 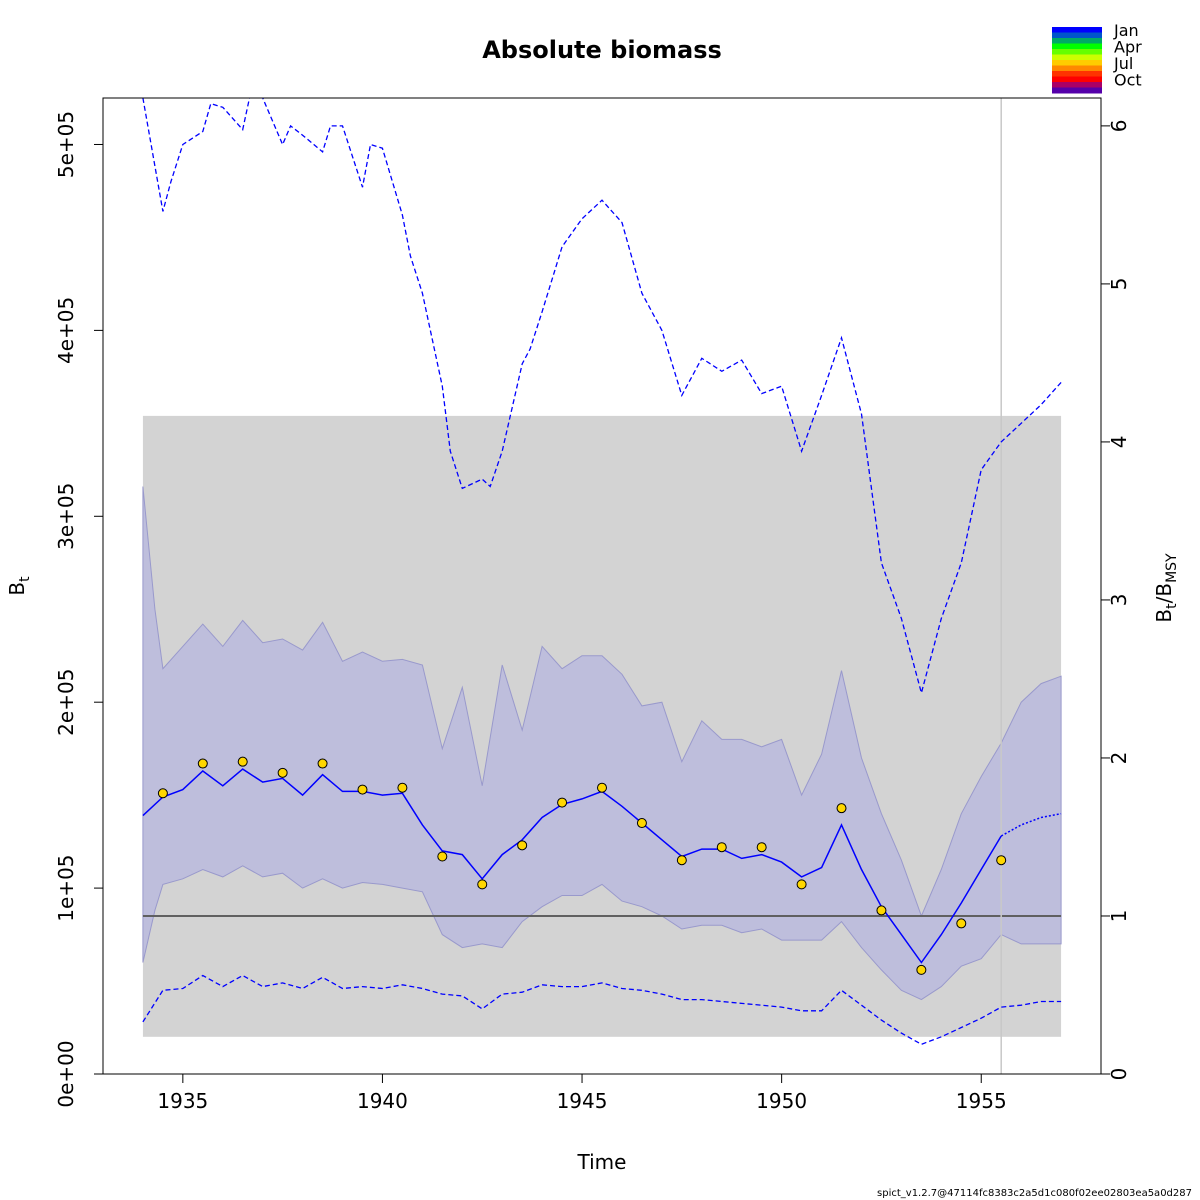 What do you see at coordinates (66, 887) in the screenshot?
I see `y-tick-label: 1e+05` at bounding box center [66, 887].